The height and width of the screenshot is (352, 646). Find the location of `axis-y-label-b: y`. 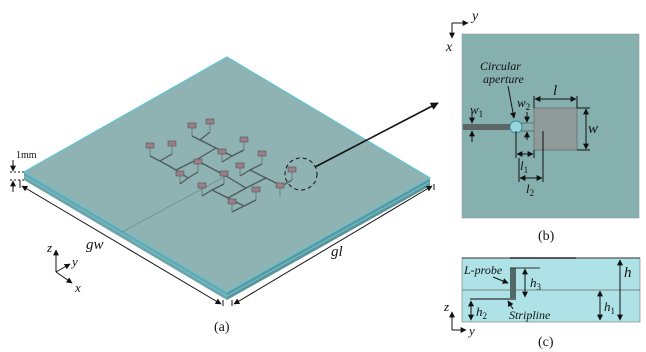

axis-y-label-b: y is located at coordinates (474, 16).